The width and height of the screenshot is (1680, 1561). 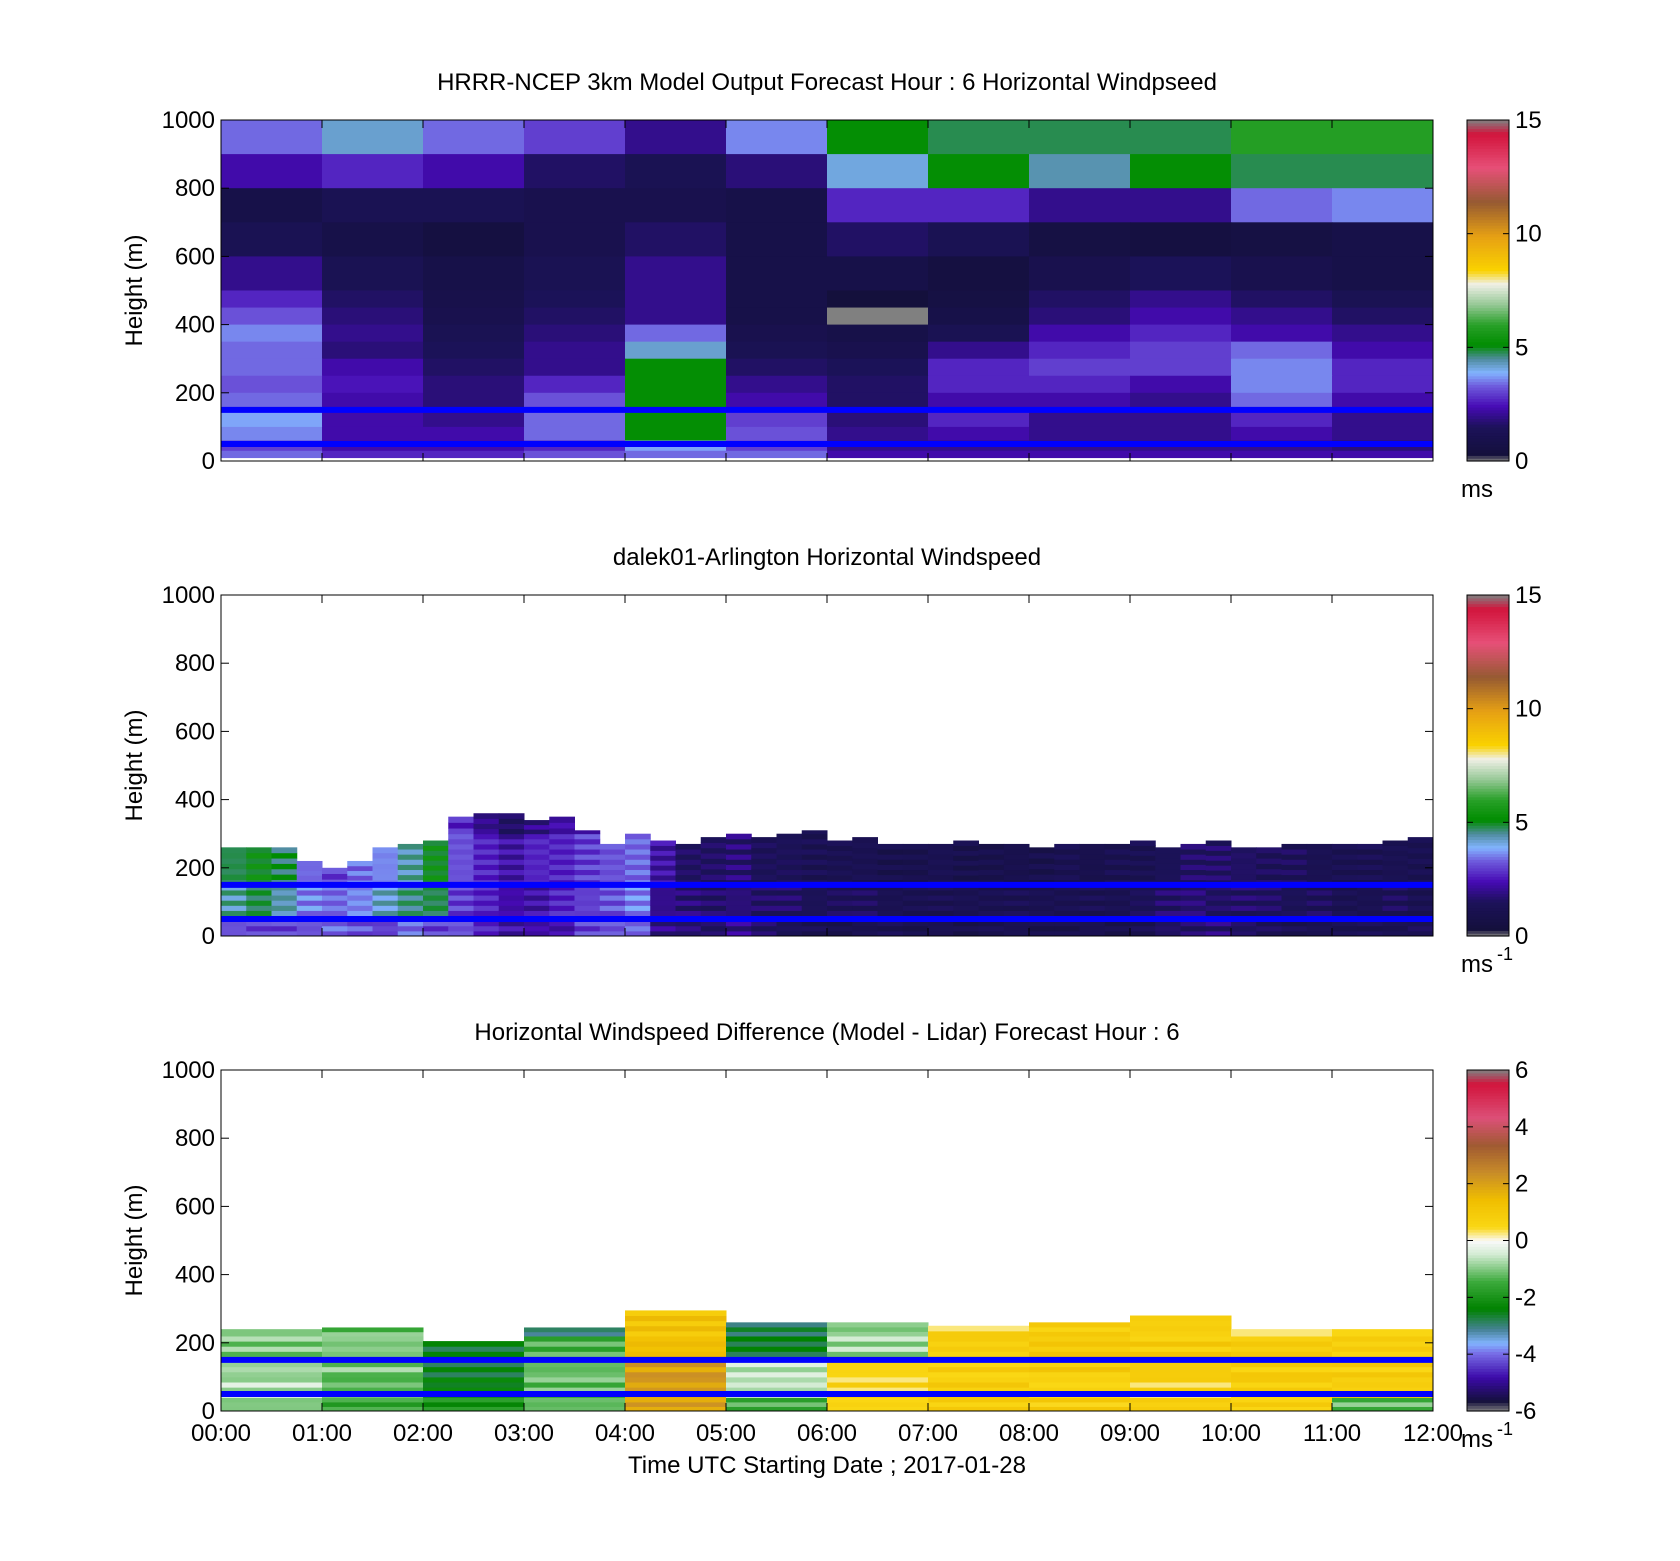 I want to click on x-tick-label: 06:00, so click(x=827, y=1433).